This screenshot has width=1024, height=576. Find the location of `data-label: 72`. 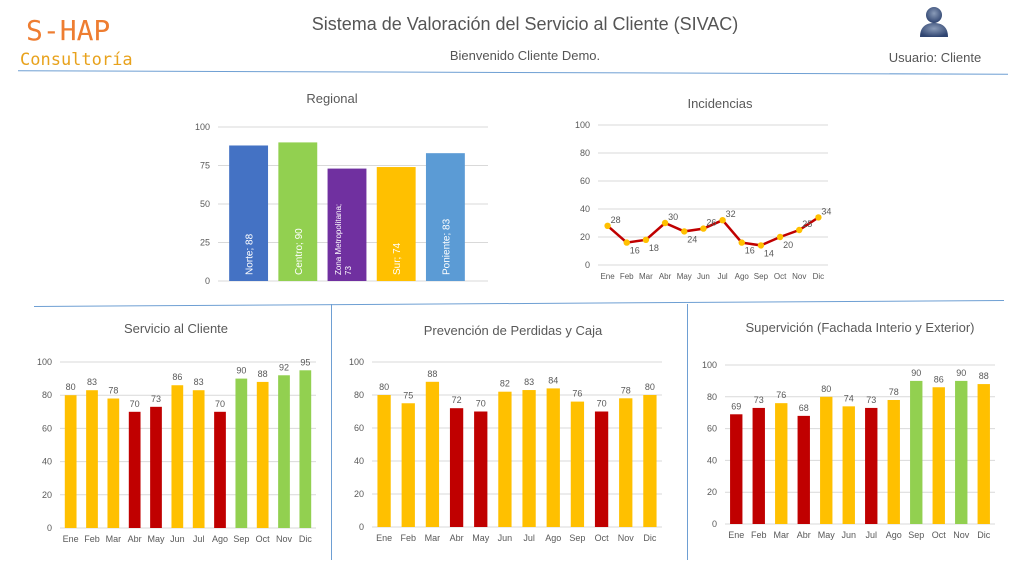

data-label: 72 is located at coordinates (457, 400).